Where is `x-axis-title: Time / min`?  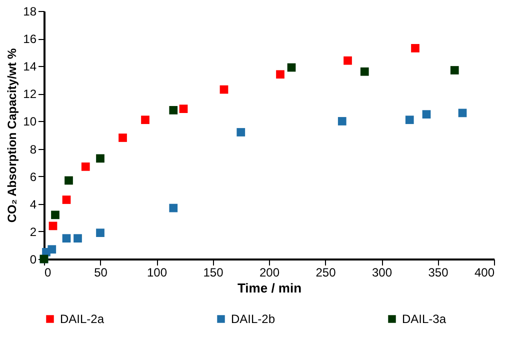
x-axis-title: Time / min is located at coordinates (269, 288).